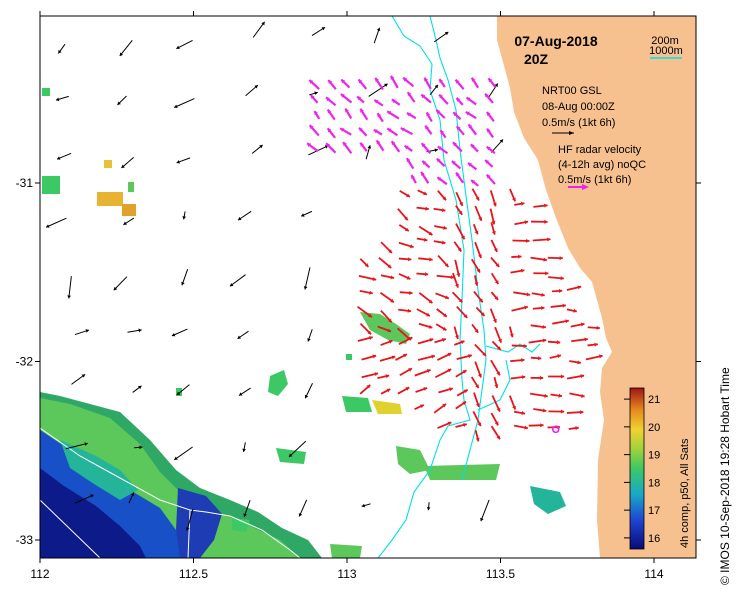 The image size is (739, 592). Describe the element at coordinates (685, 493) in the screenshot. I see `colorbar-title: 4h comp, p50, All Sats` at that location.